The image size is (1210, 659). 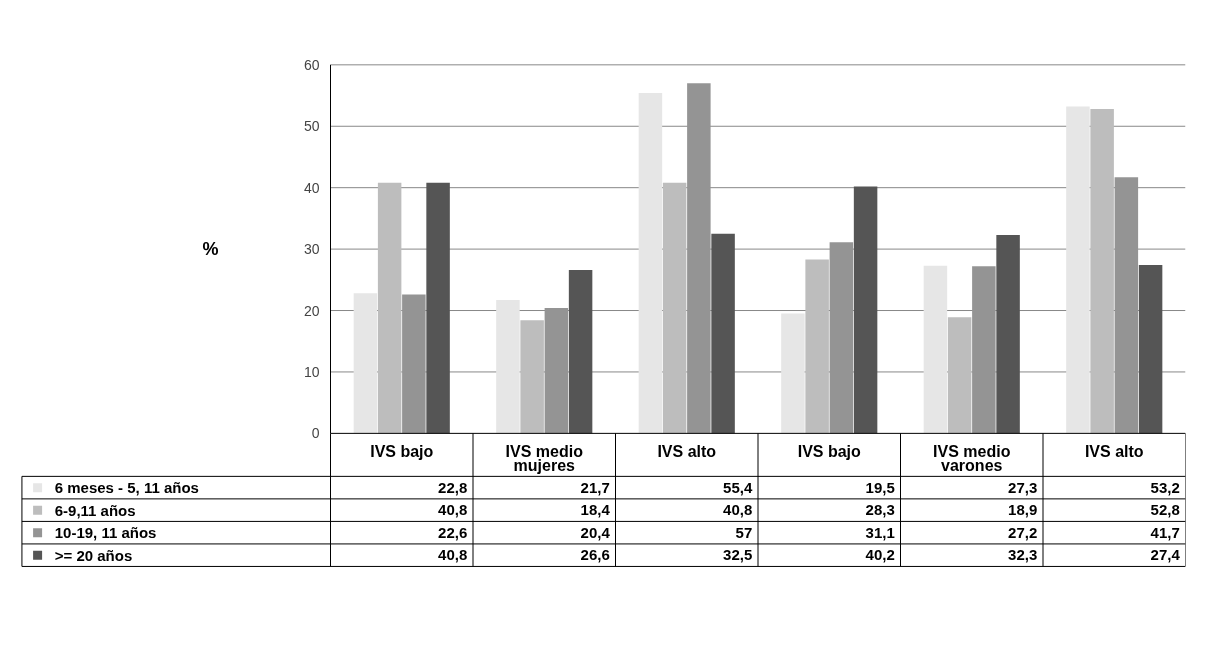 What do you see at coordinates (1023, 555) in the screenshot?
I see `data-label: 32,3` at bounding box center [1023, 555].